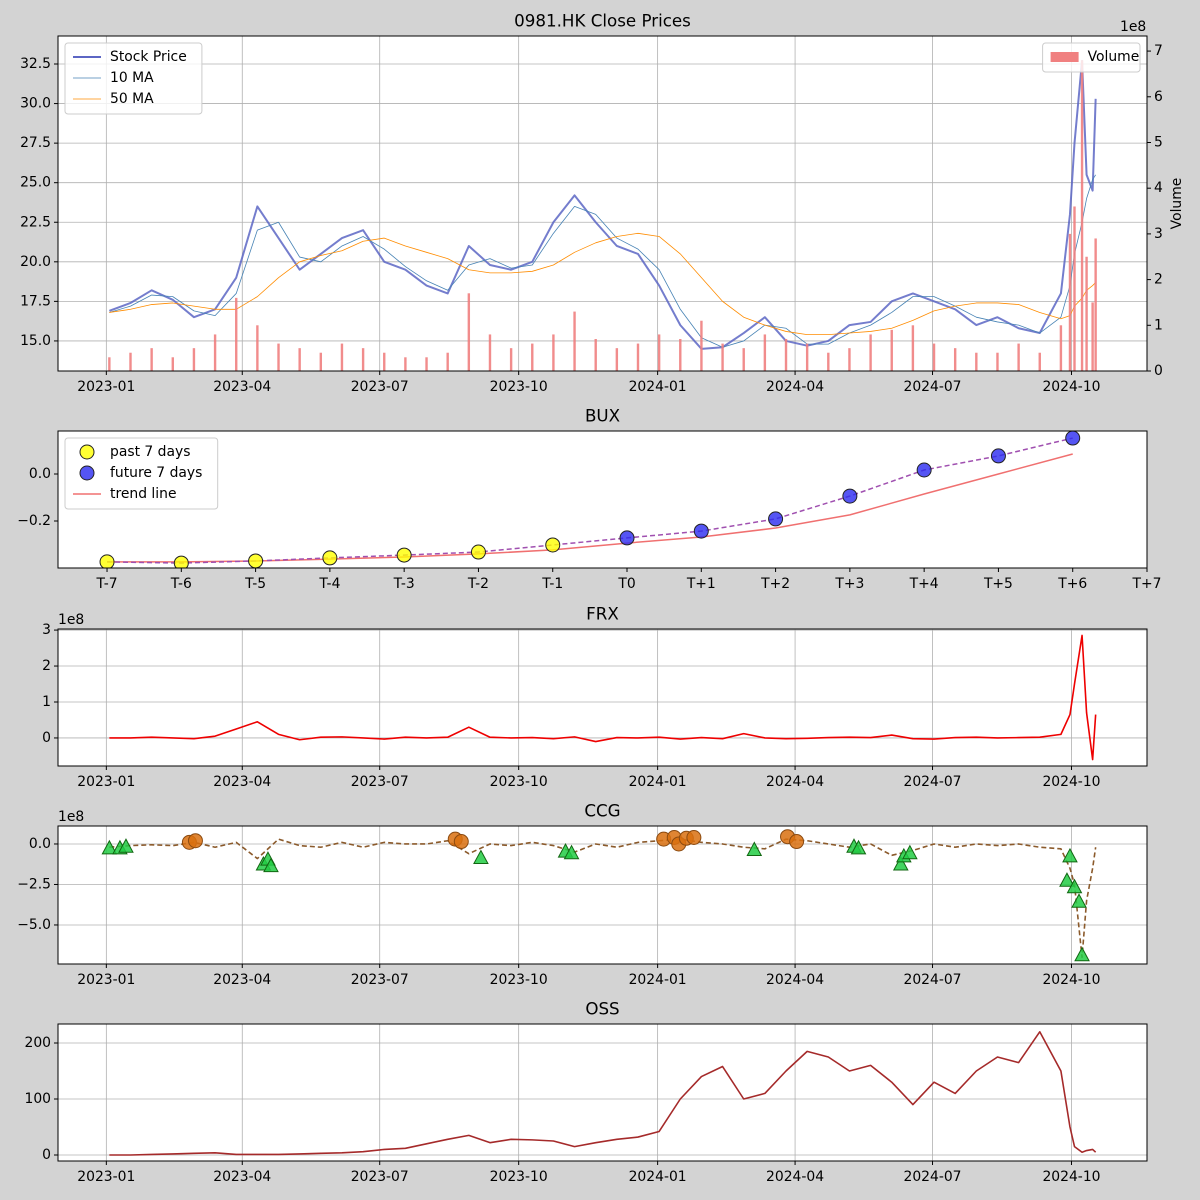 This screenshot has width=1200, height=1200. I want to click on x-tick-label: 2024-01, so click(658, 980).